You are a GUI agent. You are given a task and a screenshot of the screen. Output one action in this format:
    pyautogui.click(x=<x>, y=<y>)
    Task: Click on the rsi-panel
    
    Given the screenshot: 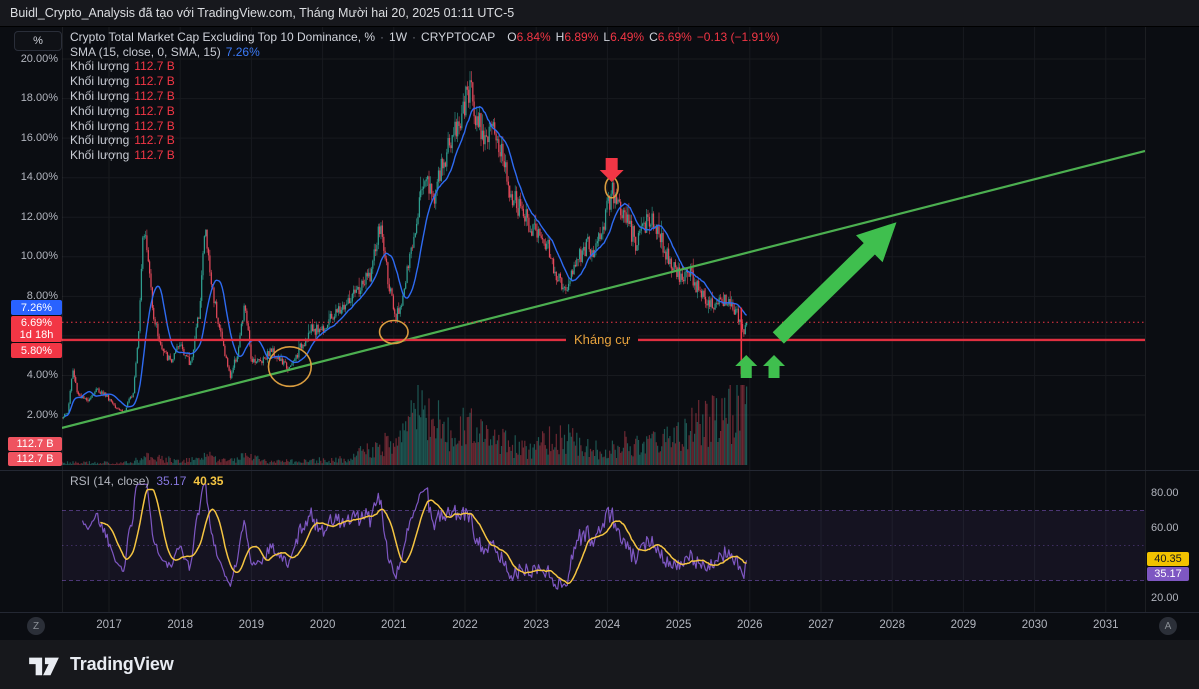 What is the action you would take?
    pyautogui.click(x=603, y=536)
    